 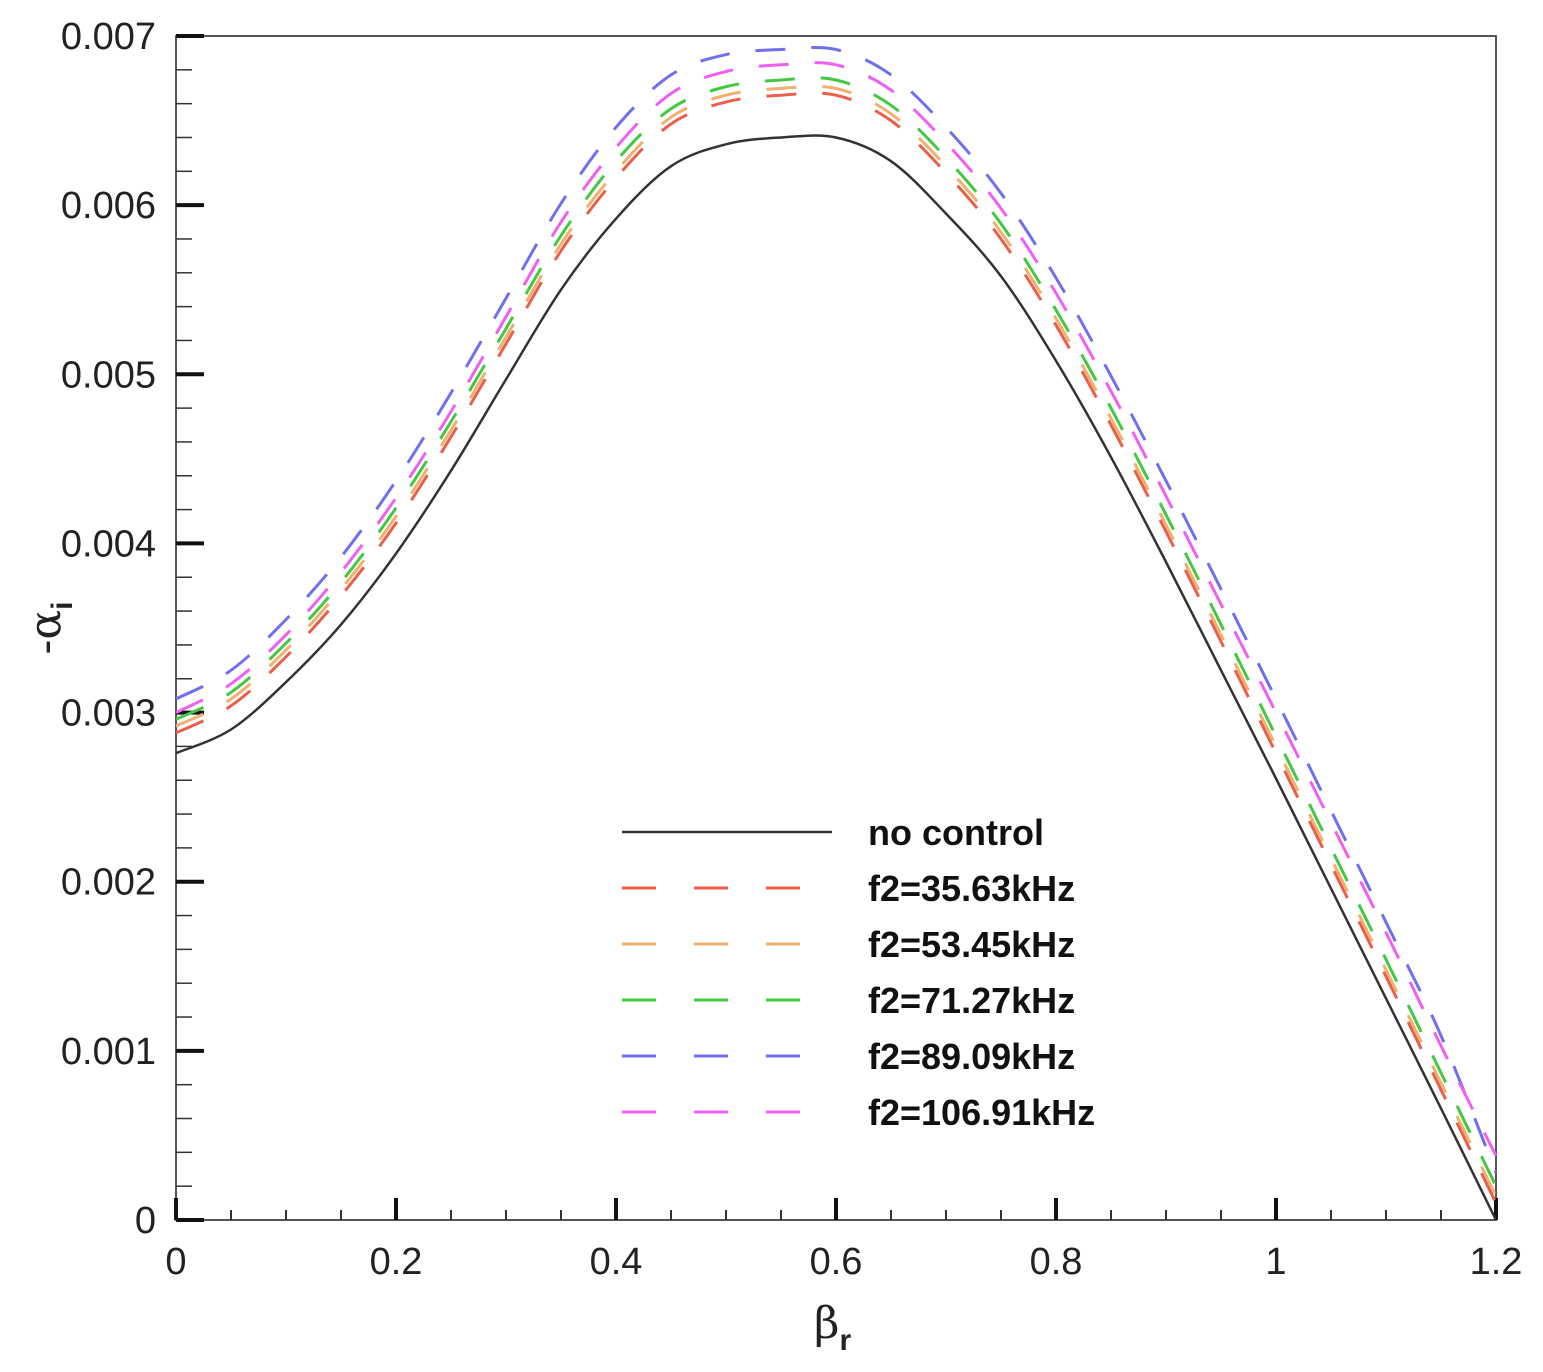 I want to click on y-tick-label: 0.004, so click(x=108, y=544).